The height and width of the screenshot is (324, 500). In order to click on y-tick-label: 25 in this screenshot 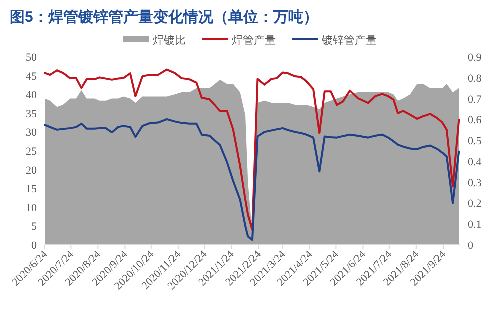, I will do `click(32, 152)`.